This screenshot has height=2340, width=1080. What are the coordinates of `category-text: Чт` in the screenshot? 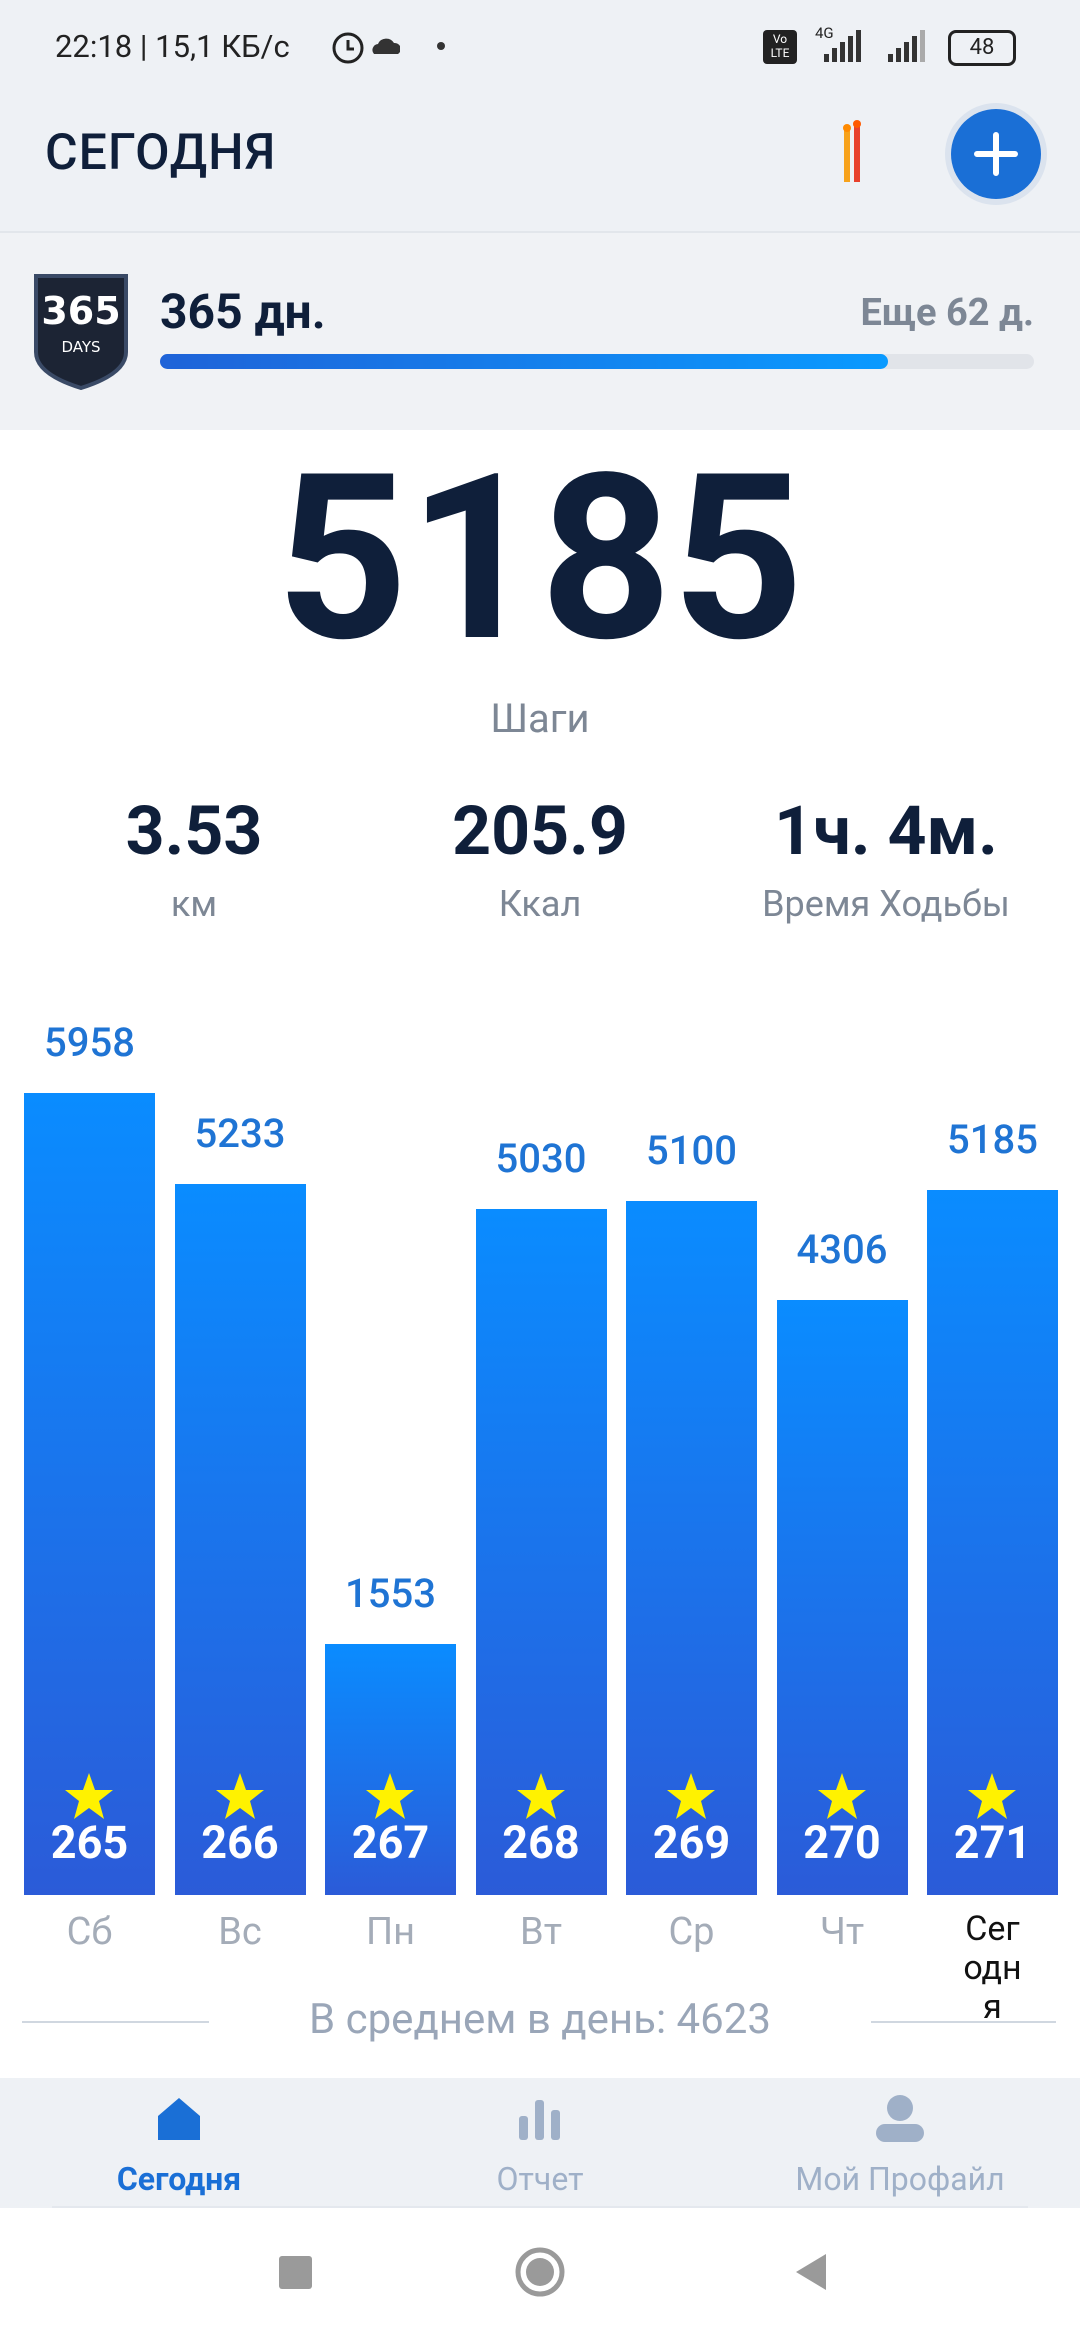 It's located at (842, 1932).